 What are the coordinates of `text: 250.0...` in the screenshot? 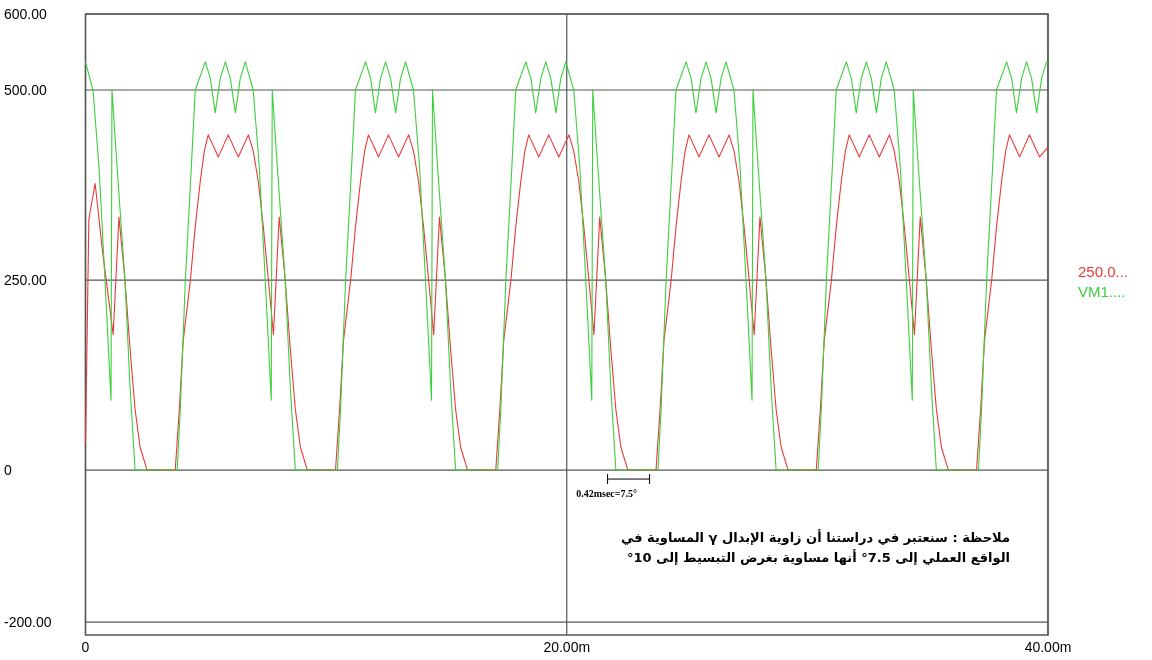 It's located at (1103, 271).